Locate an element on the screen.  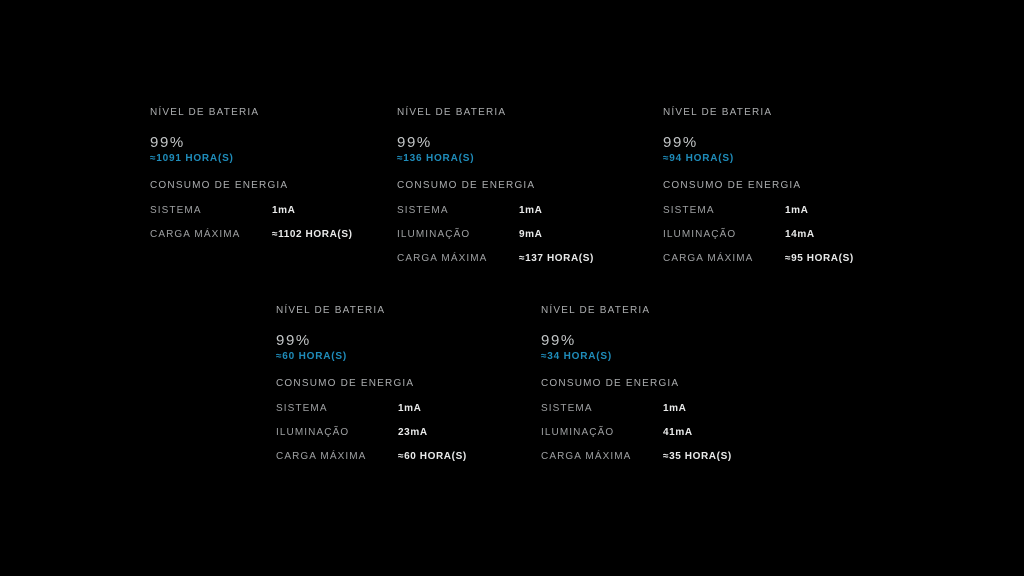
consumption-row: ILUMINAÇÃO 9mA is located at coordinates (515, 234).